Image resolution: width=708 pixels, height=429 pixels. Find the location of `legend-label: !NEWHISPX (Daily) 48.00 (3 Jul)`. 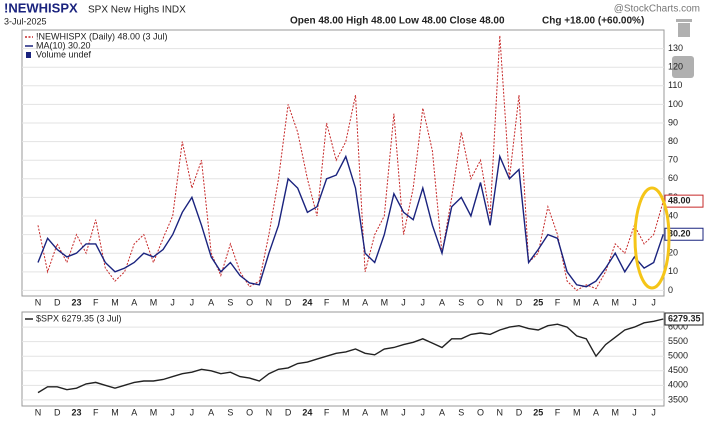

legend-label: !NEWHISPX (Daily) 48.00 (3 Jul) is located at coordinates (102, 36).